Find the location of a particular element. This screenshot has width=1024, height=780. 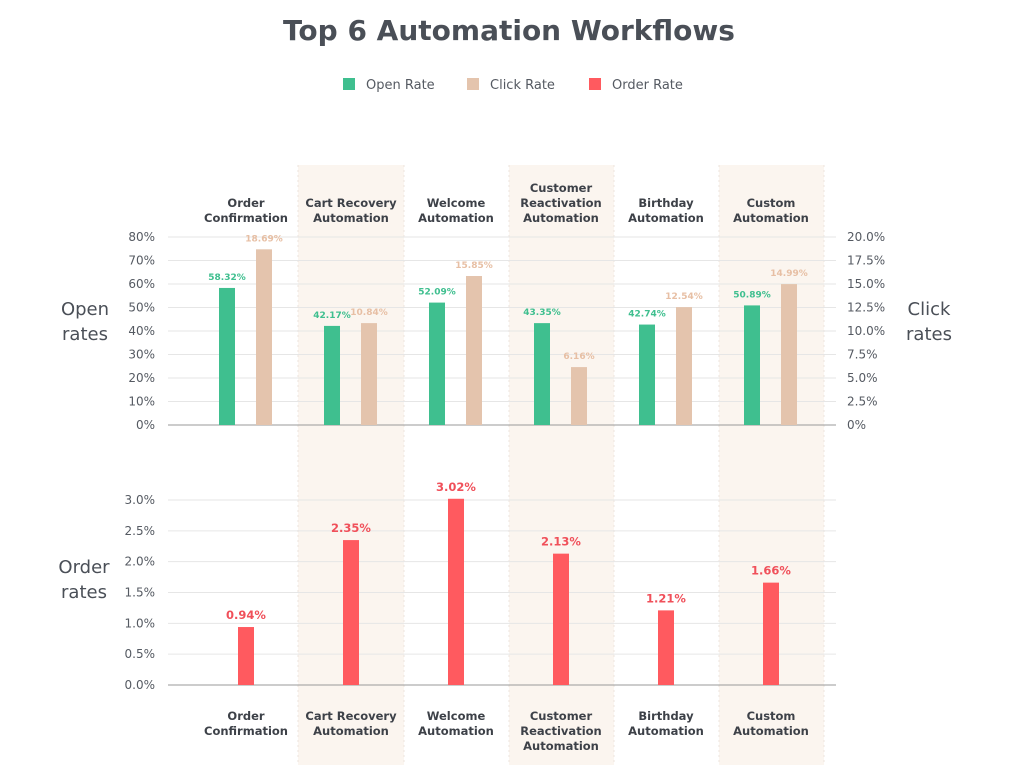

y-right-tick-label: 2.5% is located at coordinates (862, 402).